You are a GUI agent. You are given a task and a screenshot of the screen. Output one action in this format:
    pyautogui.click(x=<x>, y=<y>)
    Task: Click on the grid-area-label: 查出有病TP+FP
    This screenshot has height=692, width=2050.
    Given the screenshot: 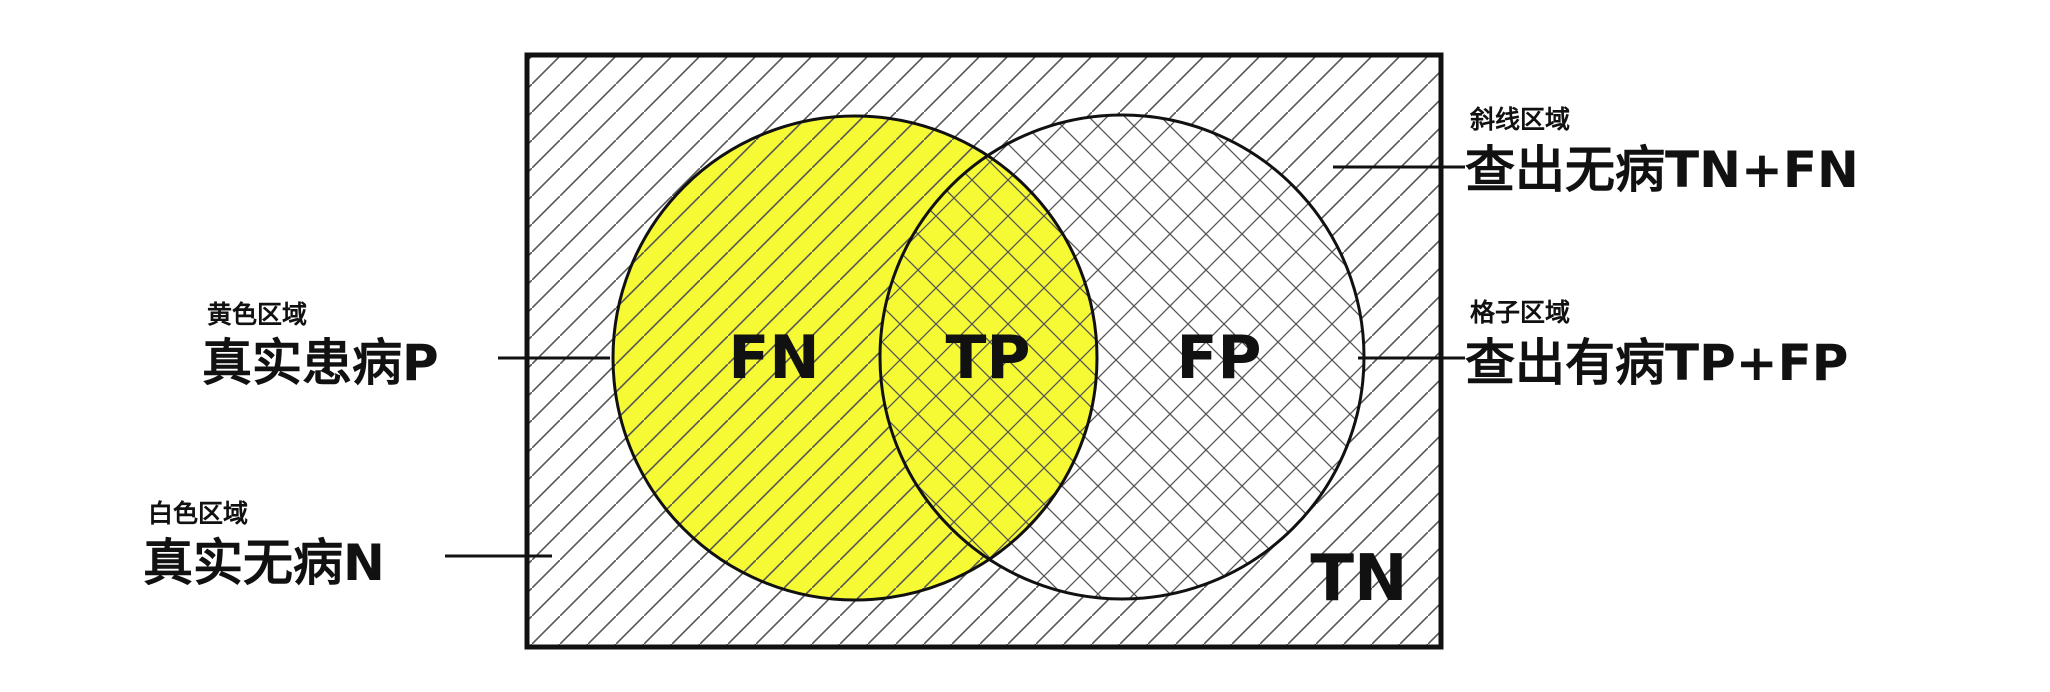 What is the action you would take?
    pyautogui.click(x=1656, y=363)
    